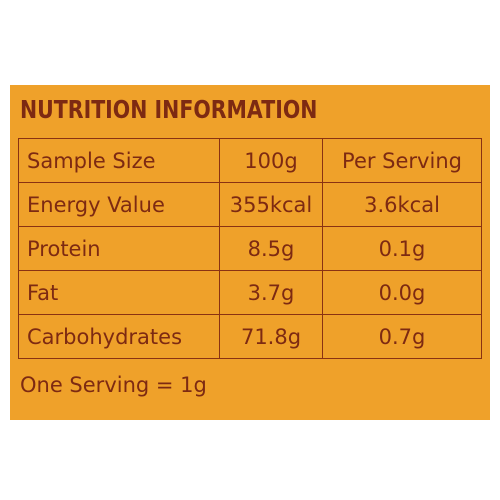 Image resolution: width=500 pixels, height=500 pixels. Describe the element at coordinates (402, 248) in the screenshot. I see `table-cell: 0.1g` at that location.